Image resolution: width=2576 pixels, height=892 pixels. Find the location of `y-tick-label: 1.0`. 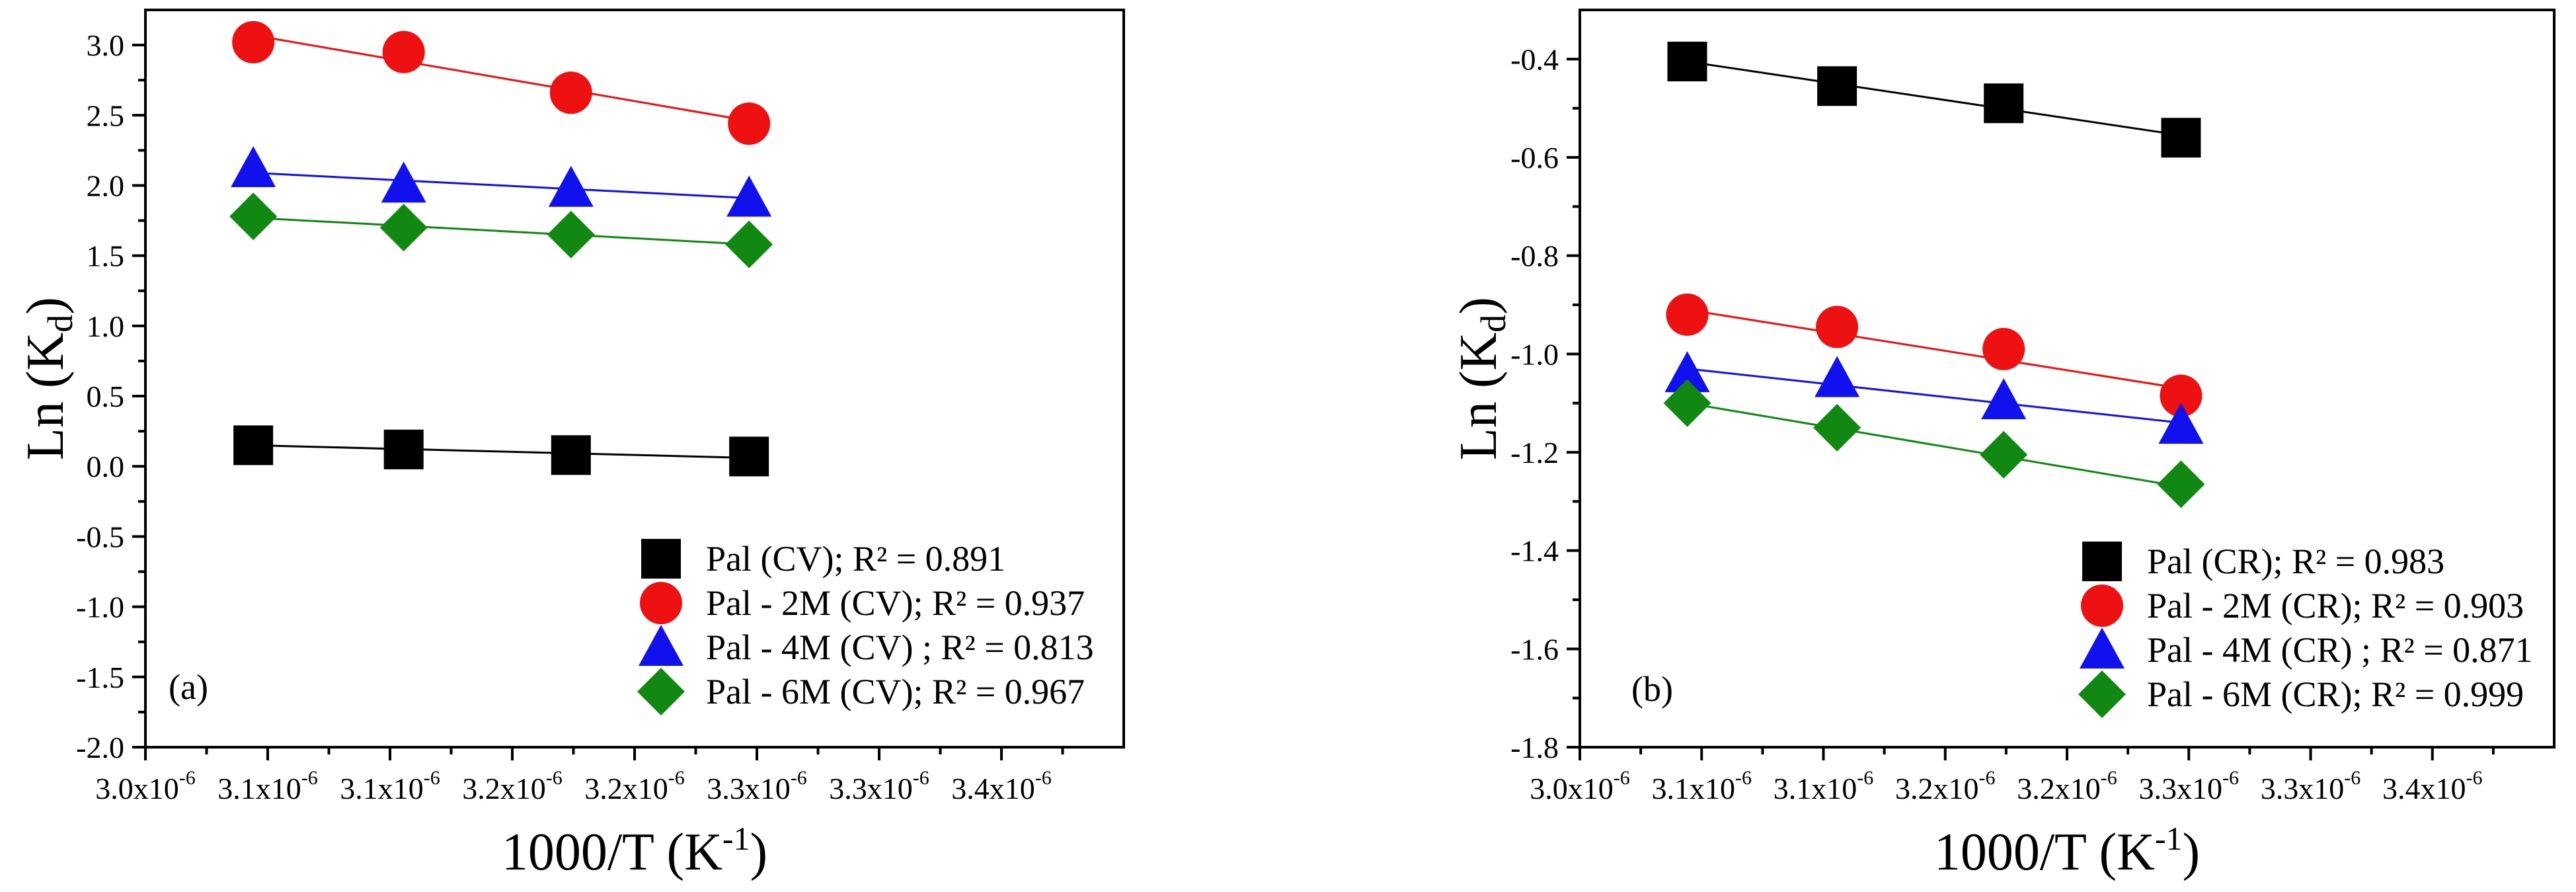

y-tick-label: 1.0 is located at coordinates (106, 326).